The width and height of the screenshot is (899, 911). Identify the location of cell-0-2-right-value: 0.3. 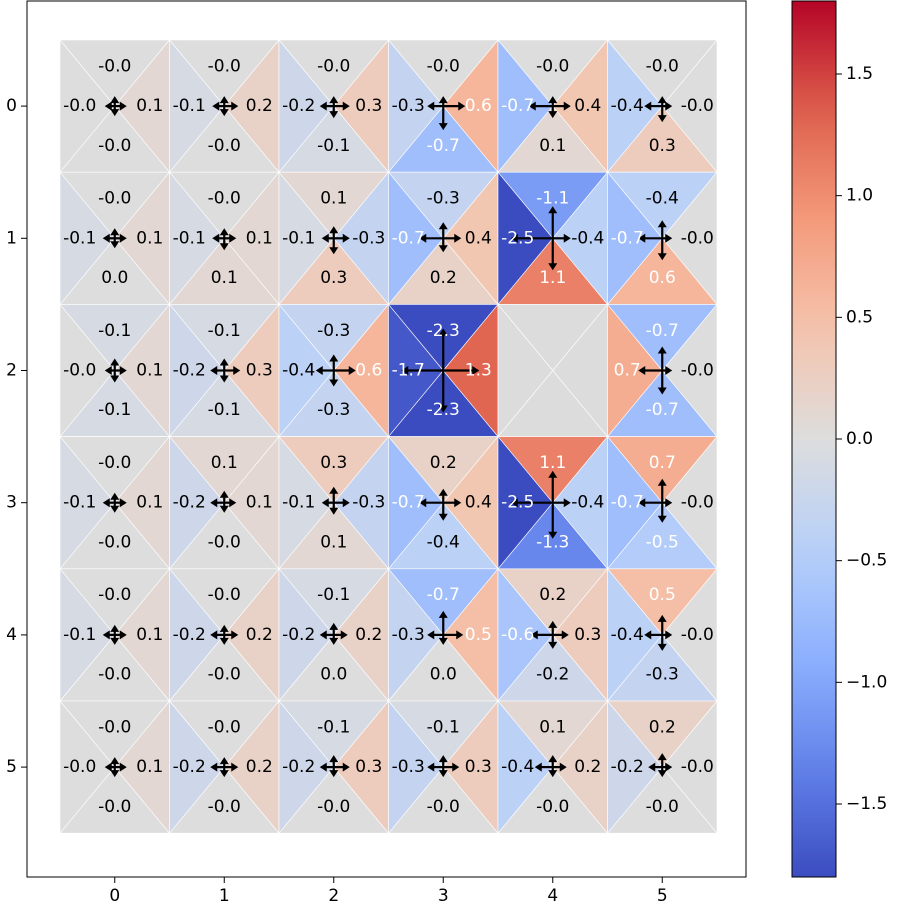
(368, 106).